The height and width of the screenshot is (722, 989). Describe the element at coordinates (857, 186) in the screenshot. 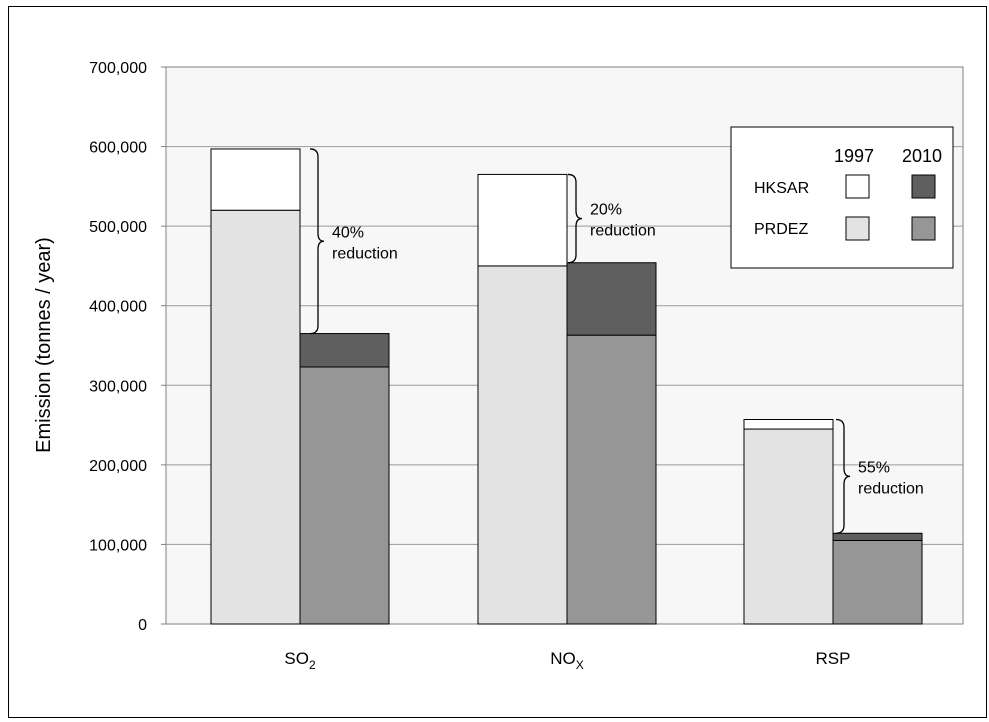

I see `legend-swatch-hksar-1997` at that location.